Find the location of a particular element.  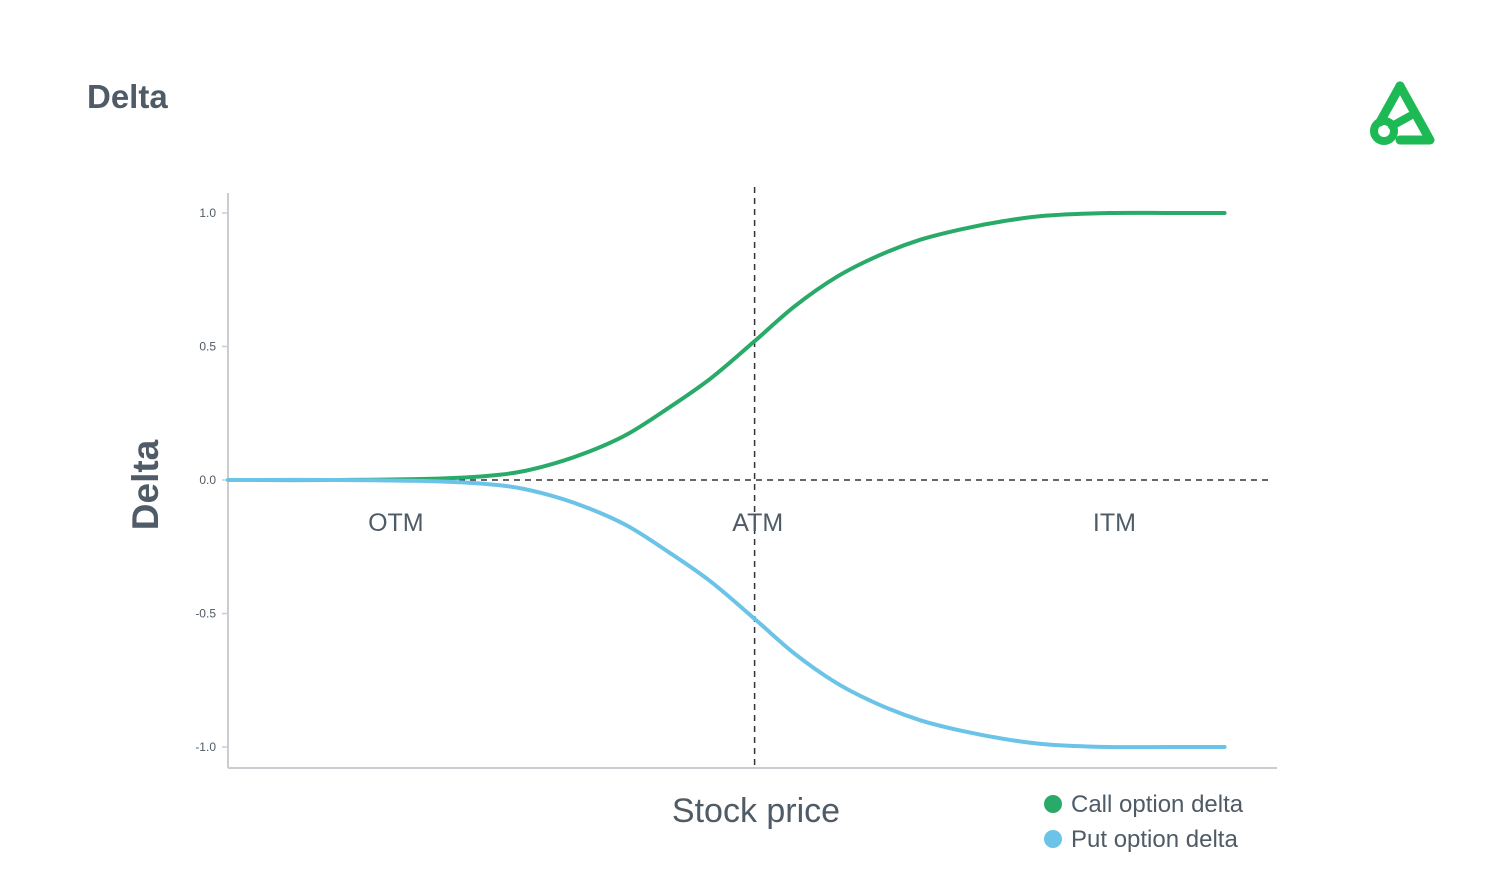

y-tick-label: 0.5 is located at coordinates (207, 347).